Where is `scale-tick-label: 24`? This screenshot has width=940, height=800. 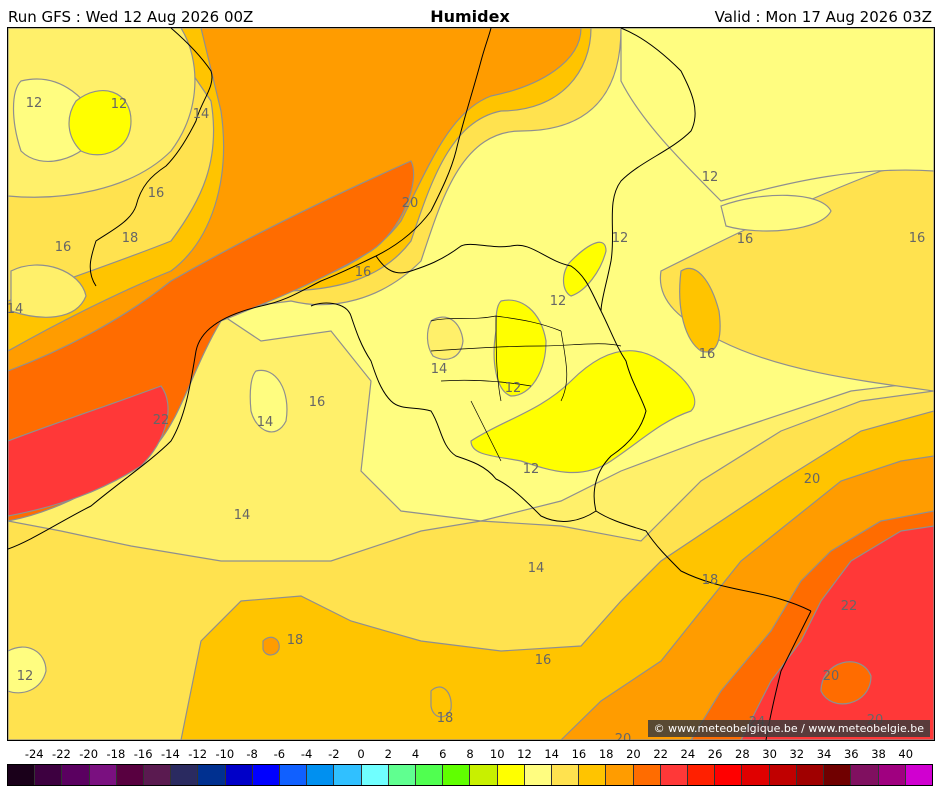
scale-tick-label: 24 is located at coordinates (688, 754).